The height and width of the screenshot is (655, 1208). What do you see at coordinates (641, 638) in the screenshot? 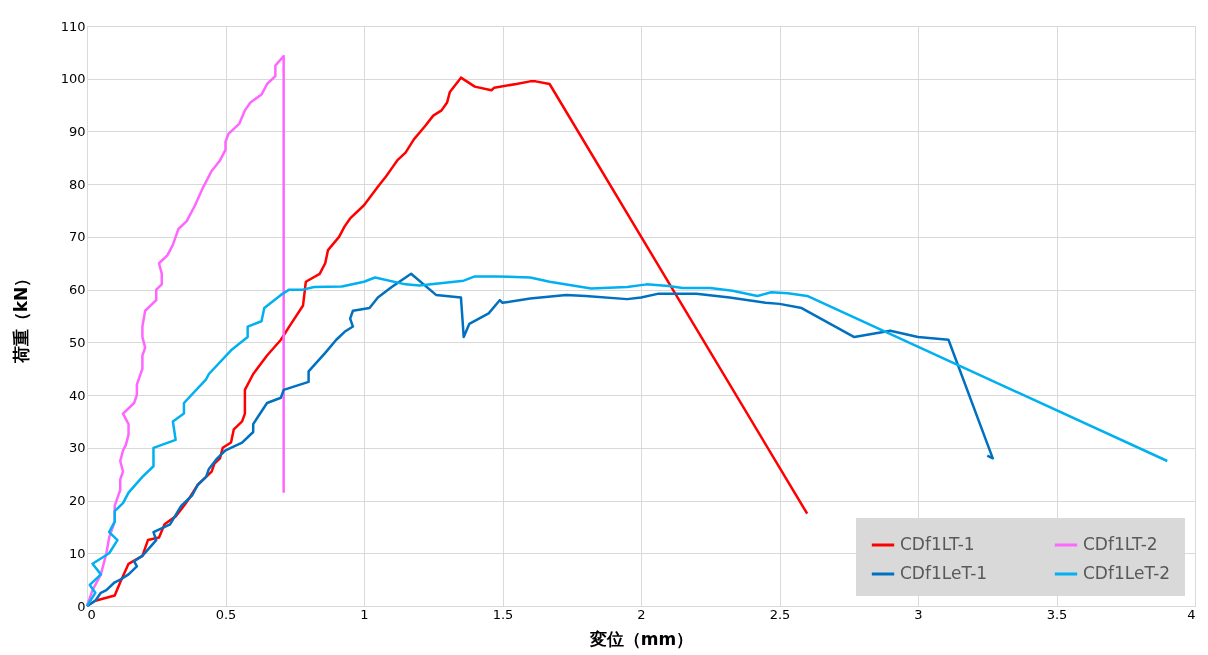
I see `x-axis-title: 変位（mm）` at bounding box center [641, 638].